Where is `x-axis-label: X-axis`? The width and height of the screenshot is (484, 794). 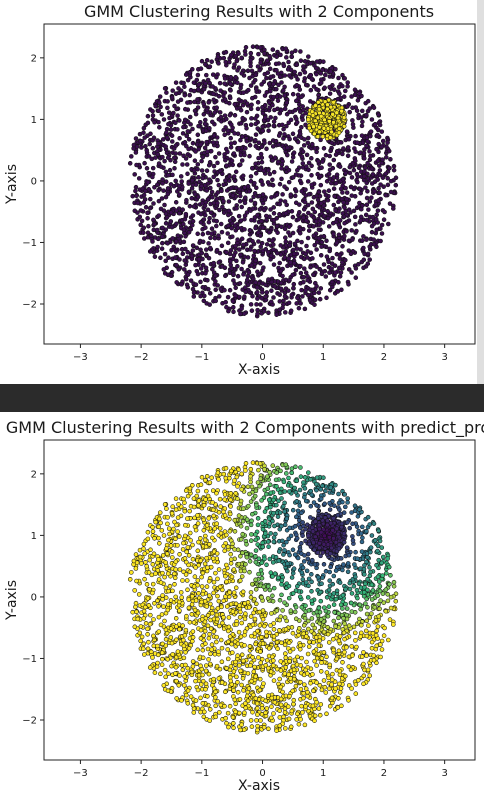 x-axis-label: X-axis is located at coordinates (259, 370).